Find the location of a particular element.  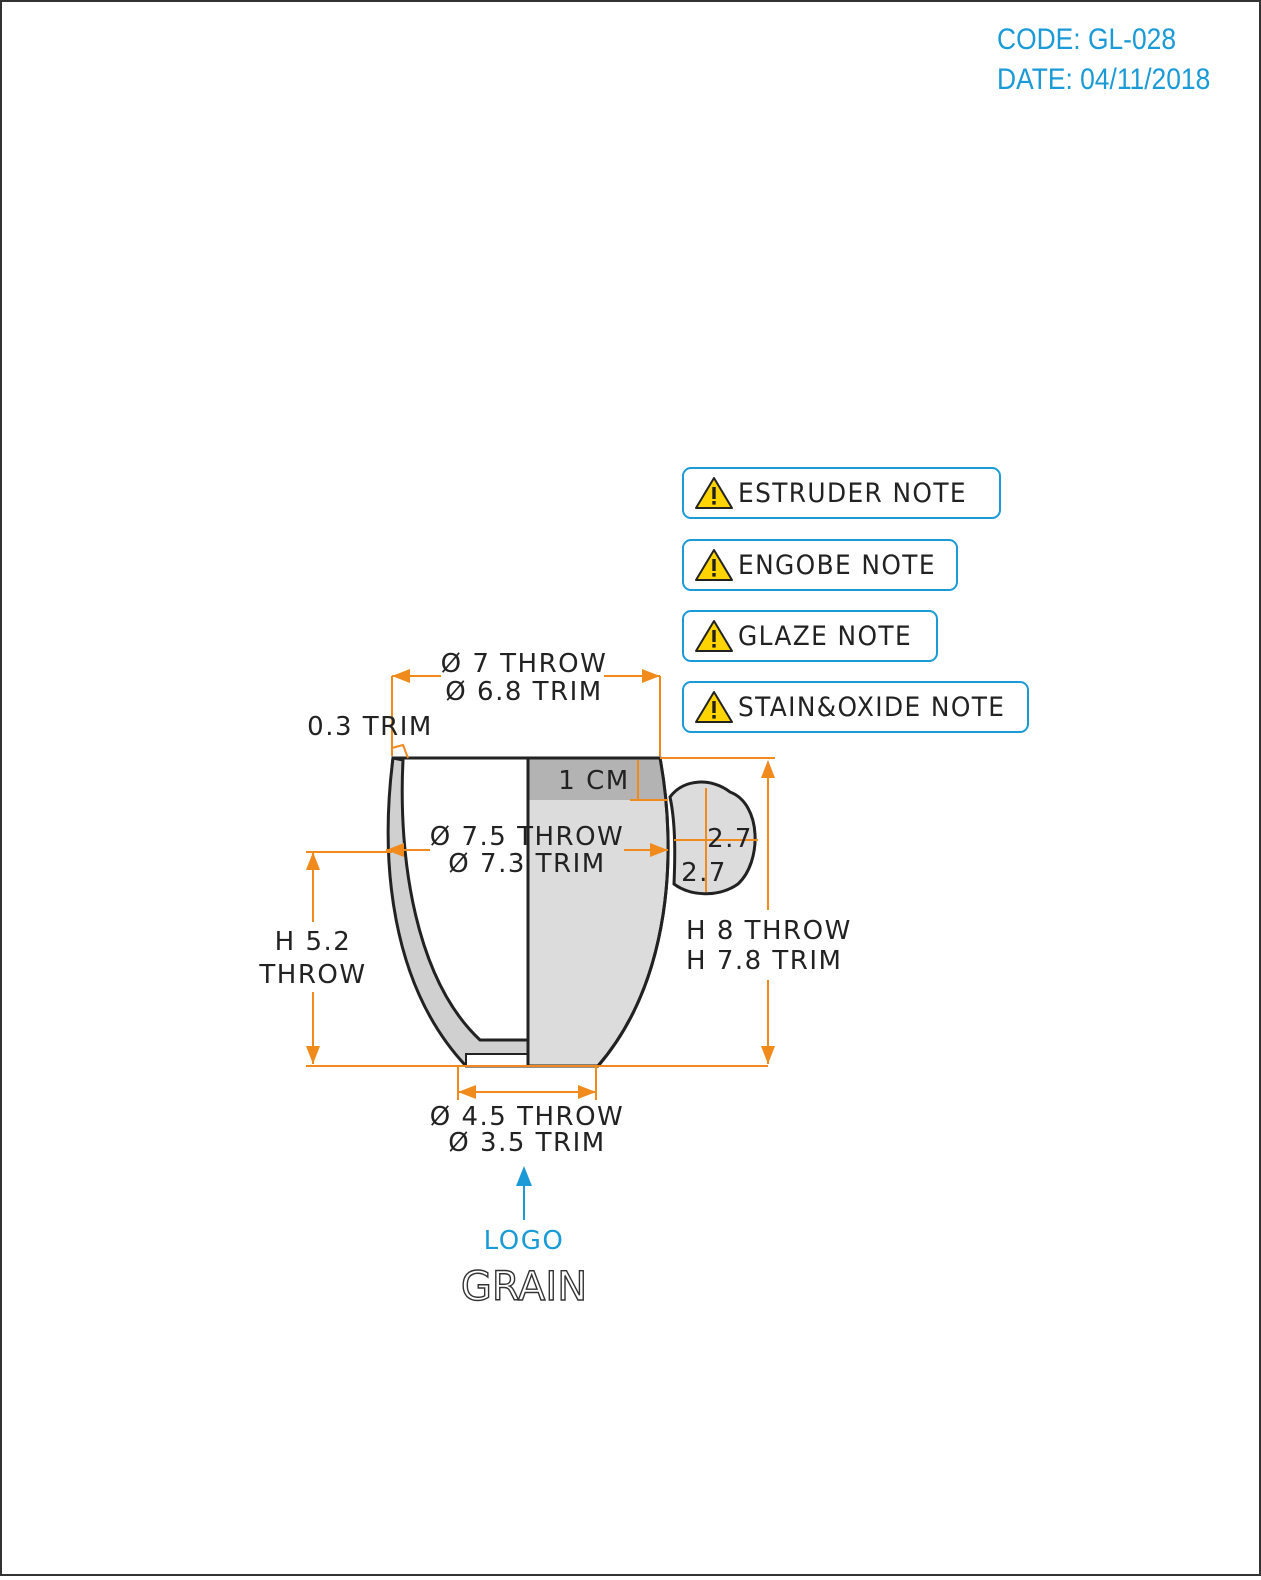

base-diameter-trim: Ø 3.5 TRIM is located at coordinates (526, 1143).